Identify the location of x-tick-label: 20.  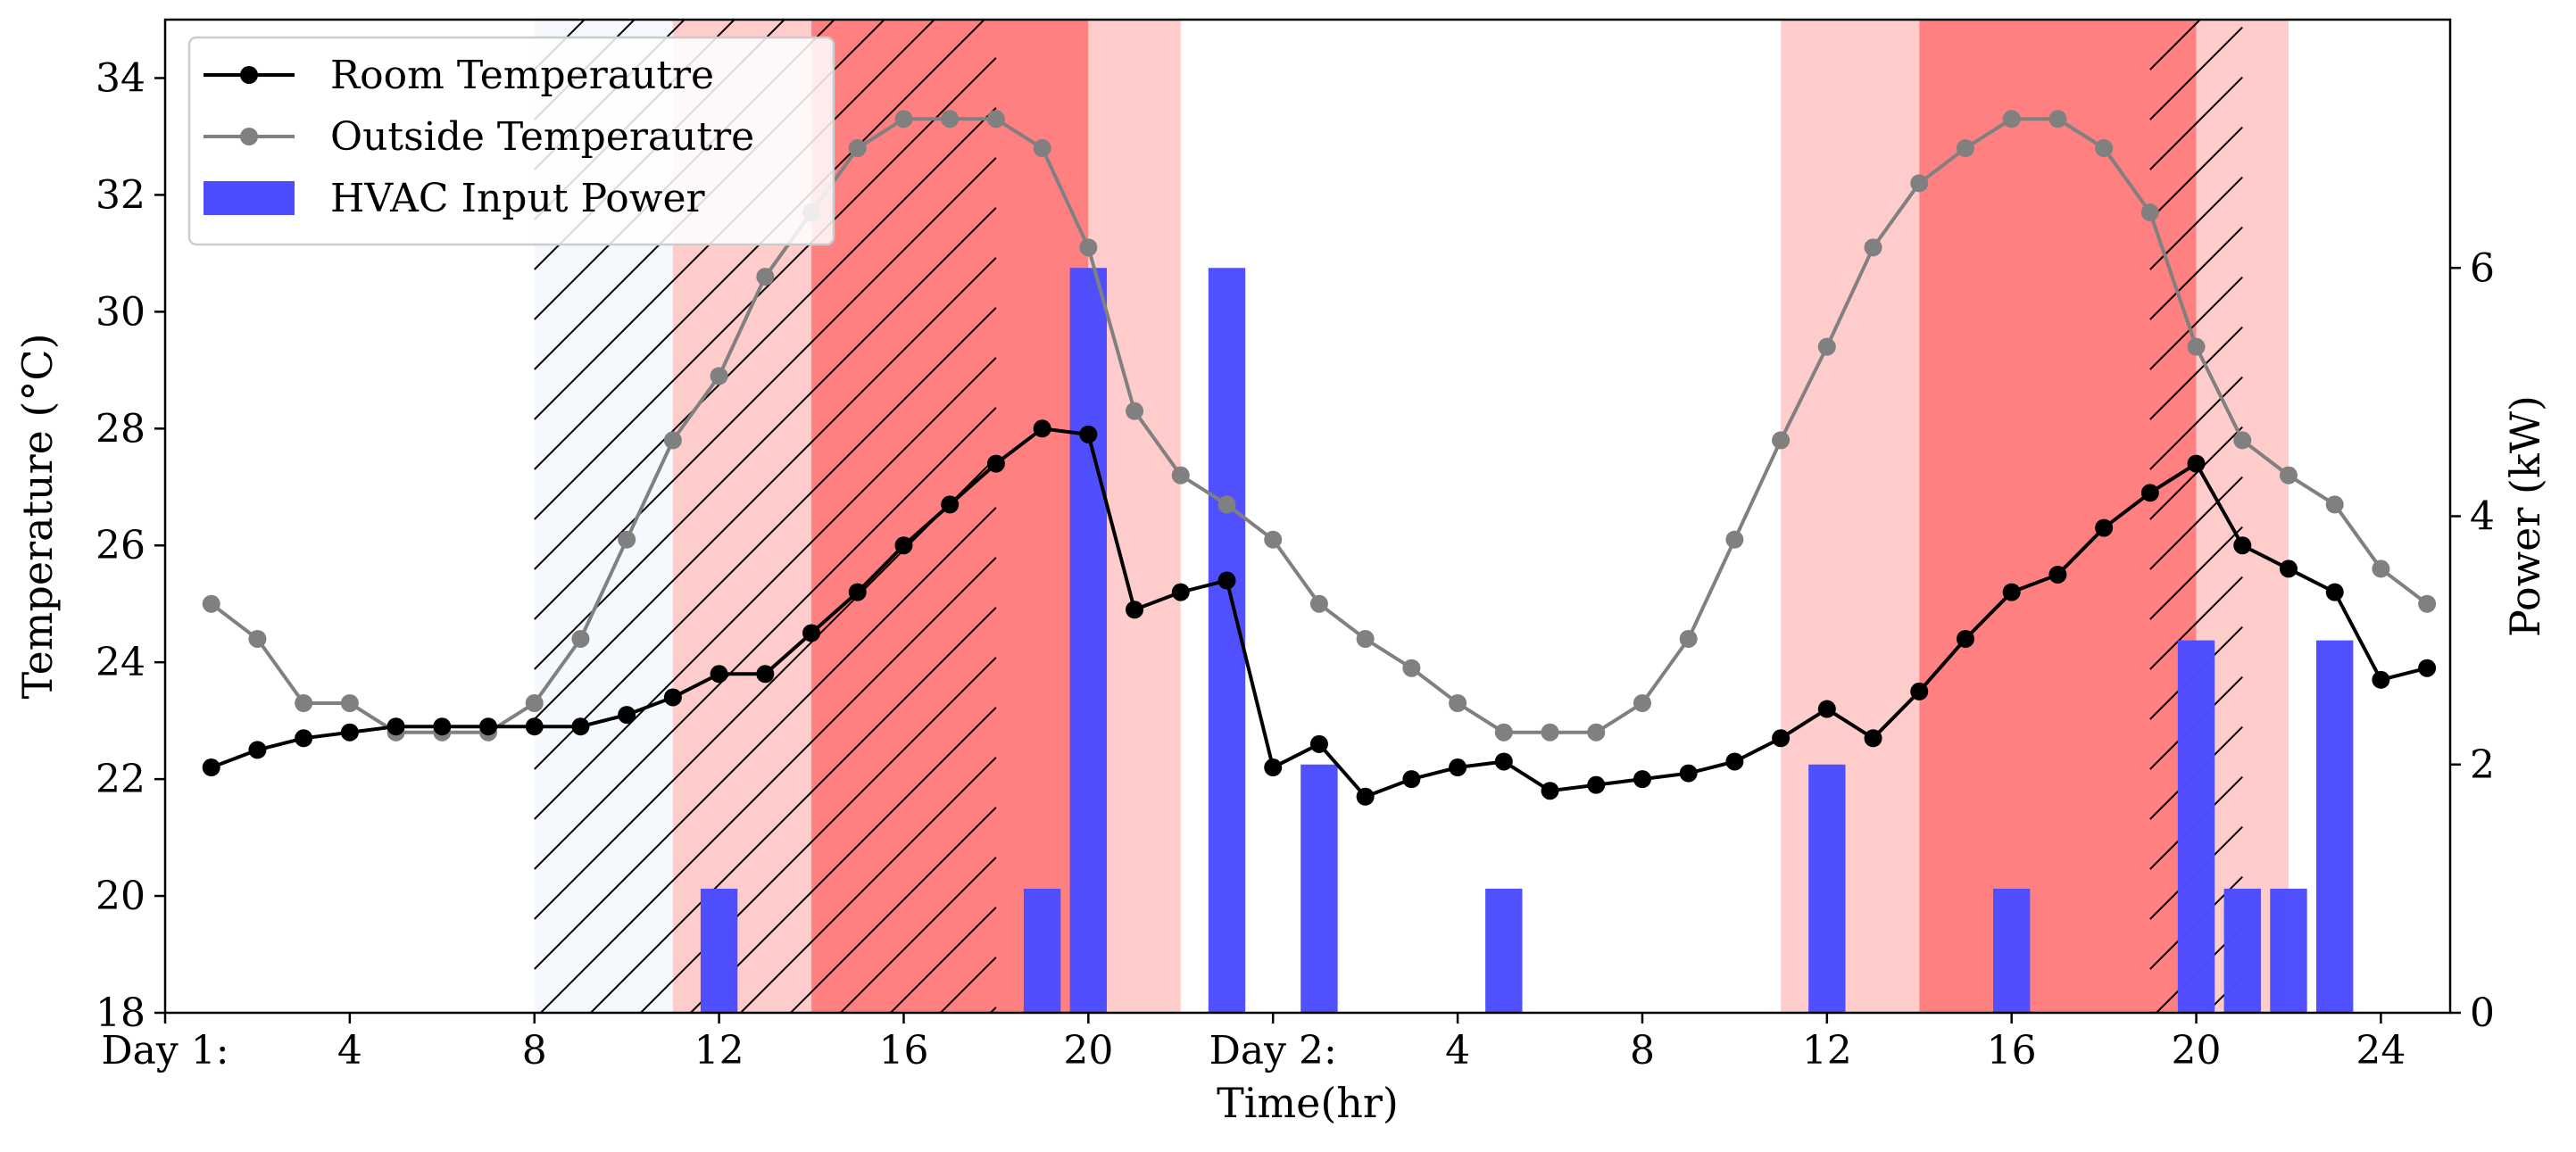
(1088, 1051).